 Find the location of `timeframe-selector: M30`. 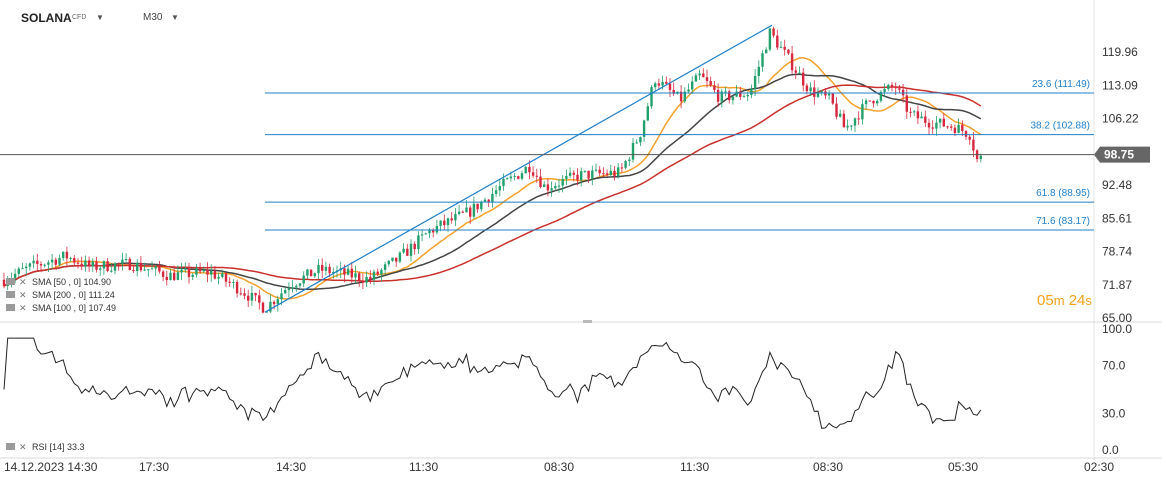

timeframe-selector: M30 is located at coordinates (153, 17).